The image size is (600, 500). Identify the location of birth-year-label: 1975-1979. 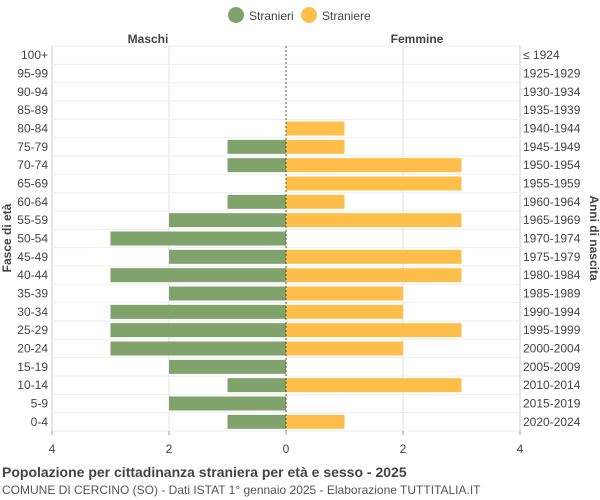
(552, 257).